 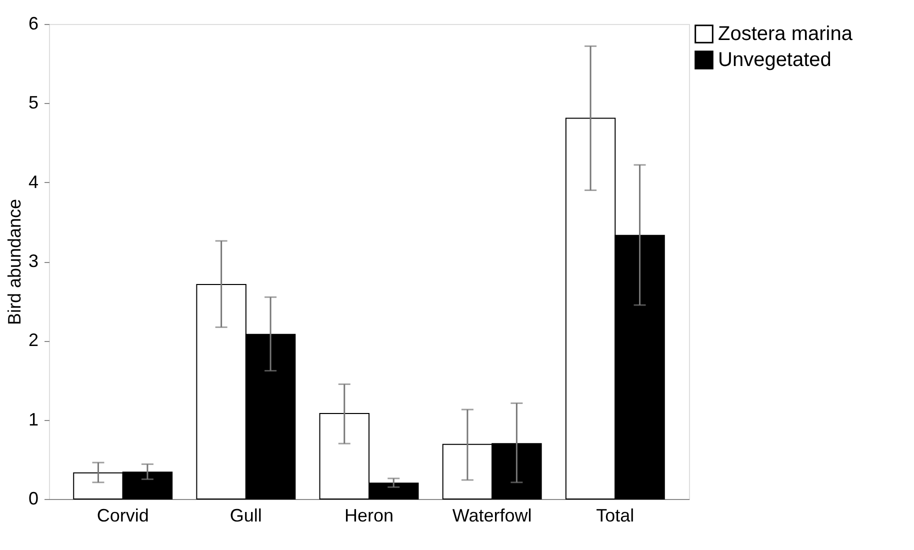 What do you see at coordinates (33, 24) in the screenshot?
I see `y-tick-label: 6` at bounding box center [33, 24].